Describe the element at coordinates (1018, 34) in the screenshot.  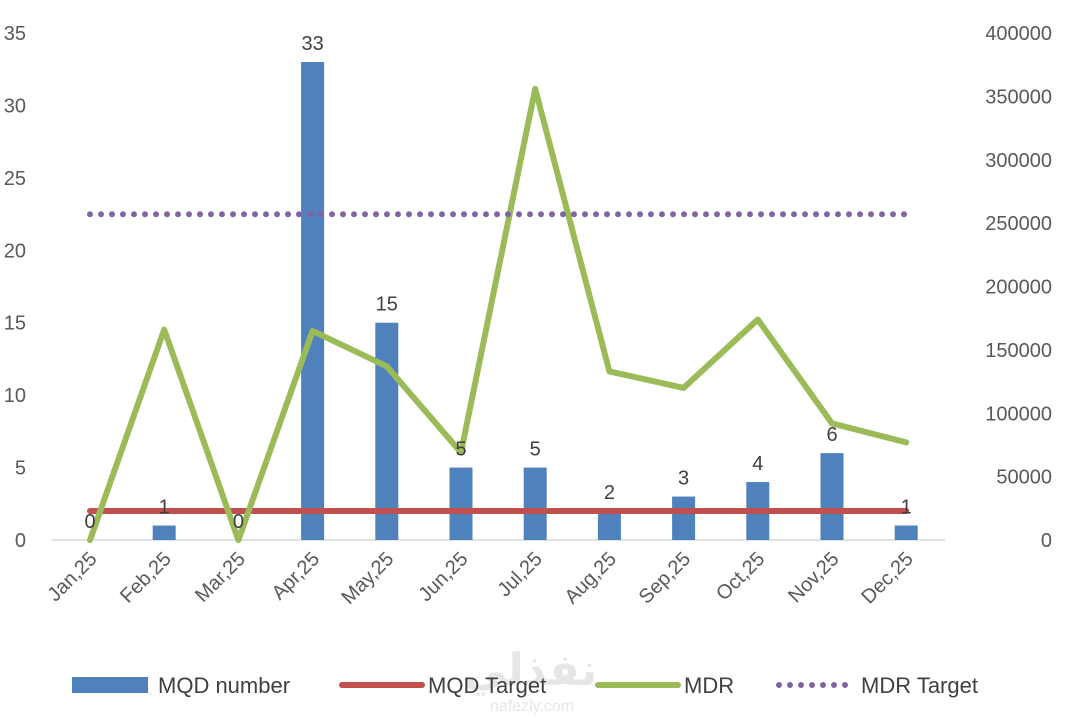
I see `right-tick-label: 400000` at that location.